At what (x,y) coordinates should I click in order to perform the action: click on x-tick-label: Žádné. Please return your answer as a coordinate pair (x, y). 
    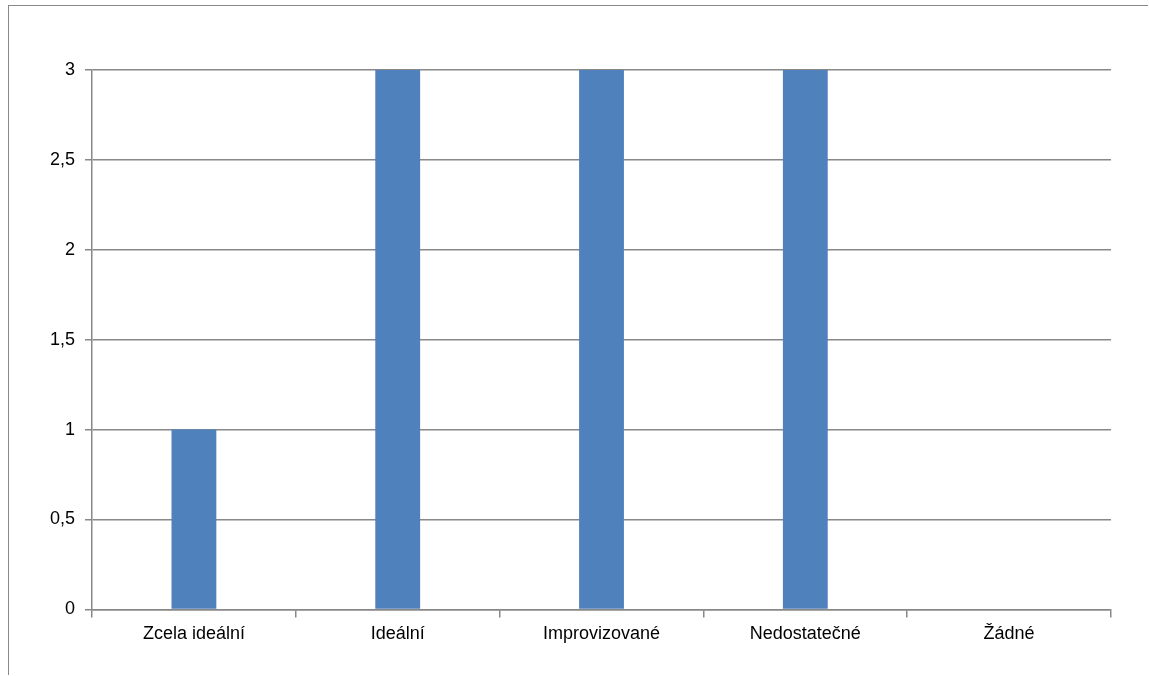
    Looking at the image, I should click on (1009, 633).